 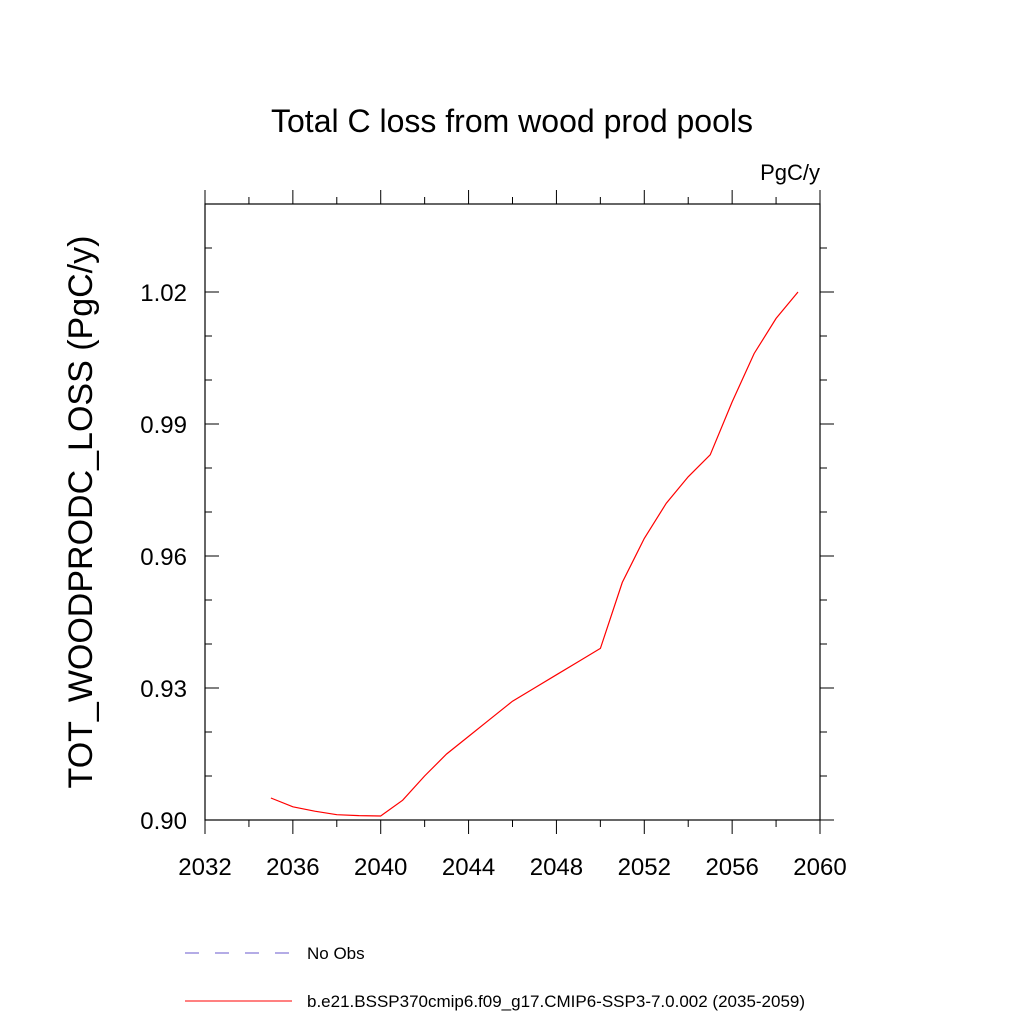 I want to click on x-tick-label: 2048, so click(x=556, y=867).